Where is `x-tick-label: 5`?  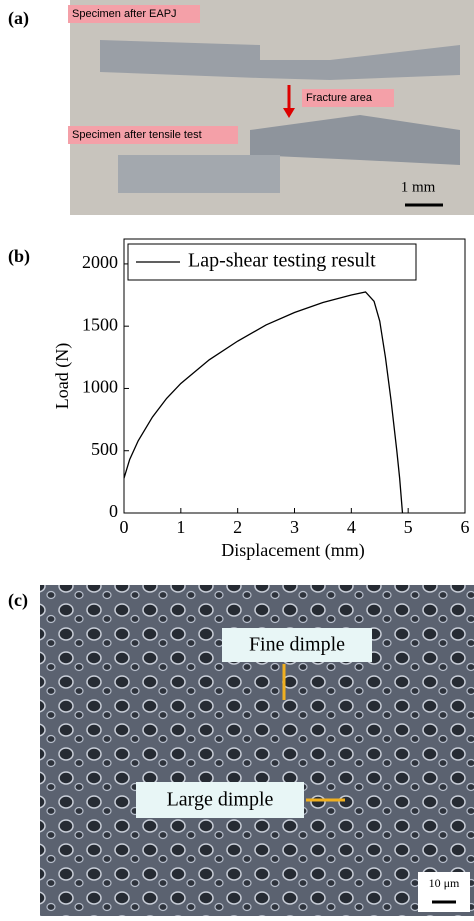 x-tick-label: 5 is located at coordinates (408, 527).